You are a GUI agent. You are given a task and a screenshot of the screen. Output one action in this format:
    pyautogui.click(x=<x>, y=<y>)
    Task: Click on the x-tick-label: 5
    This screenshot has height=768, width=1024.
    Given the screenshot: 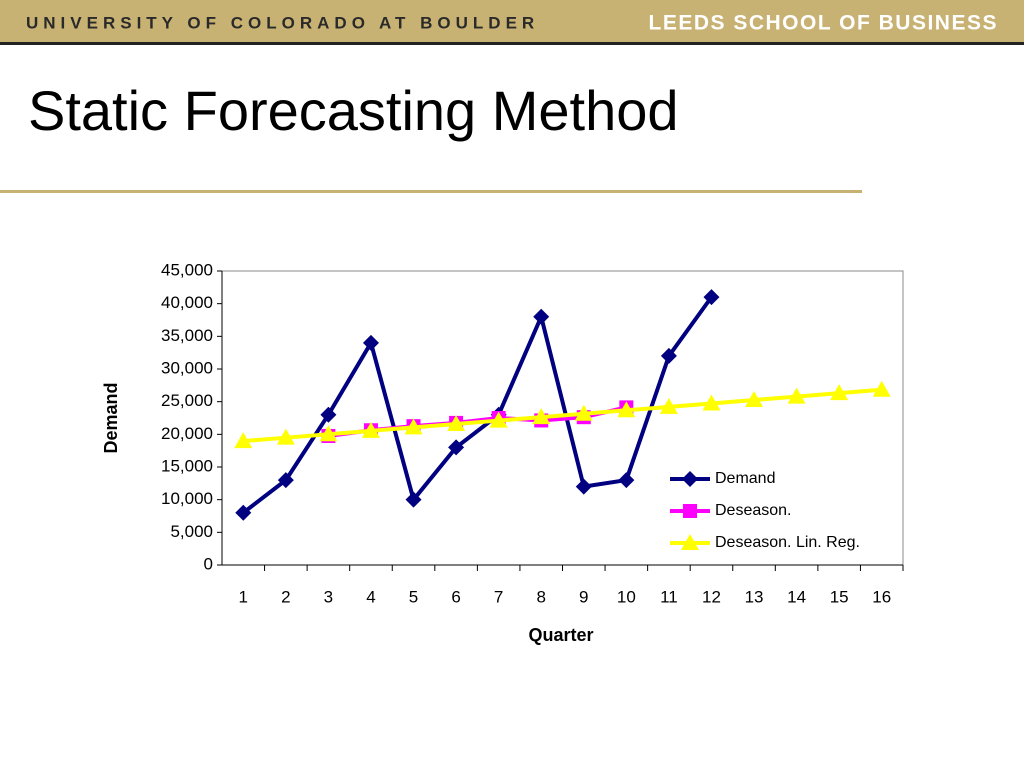 What is the action you would take?
    pyautogui.click(x=413, y=596)
    